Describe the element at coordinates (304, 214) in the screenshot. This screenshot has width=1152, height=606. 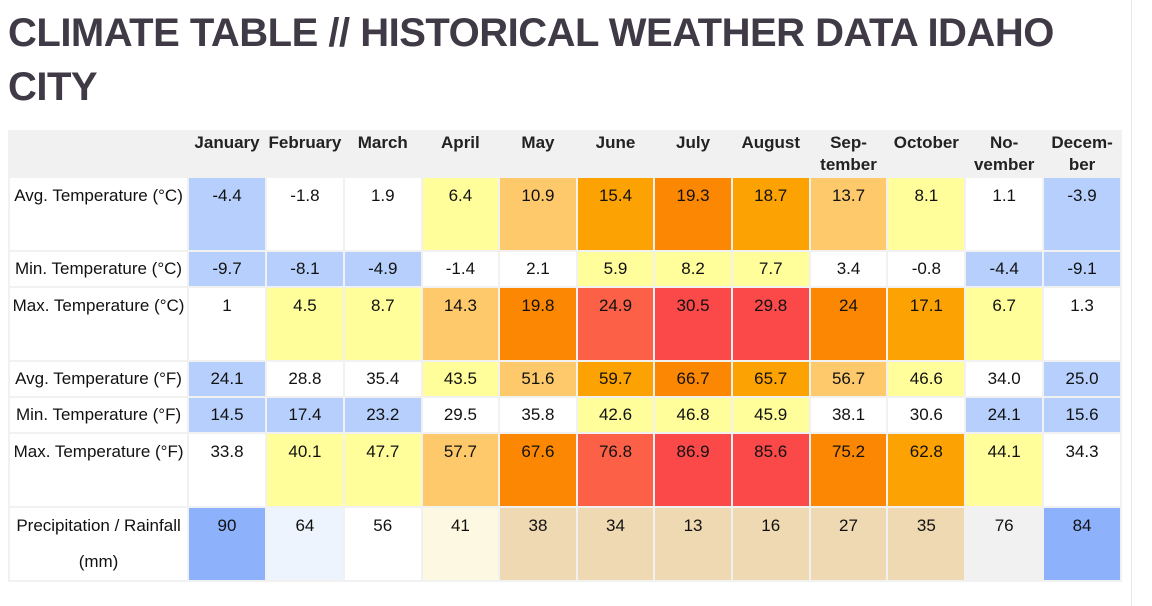
I see `value-cell: -1.8` at that location.